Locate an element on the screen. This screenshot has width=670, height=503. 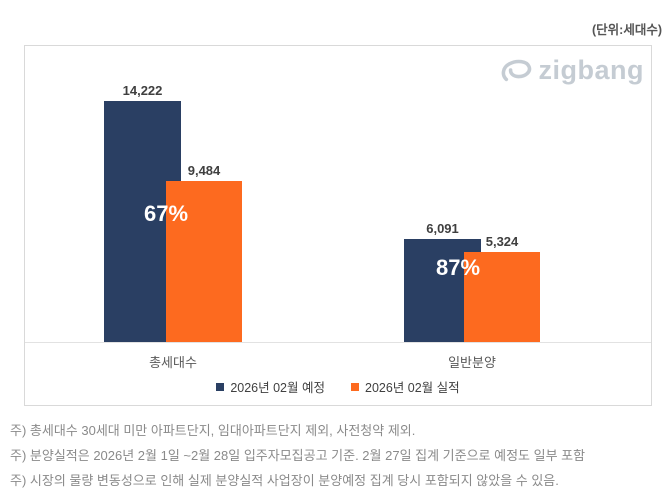
value-label-group0-series0: 14,222 is located at coordinates (142, 90).